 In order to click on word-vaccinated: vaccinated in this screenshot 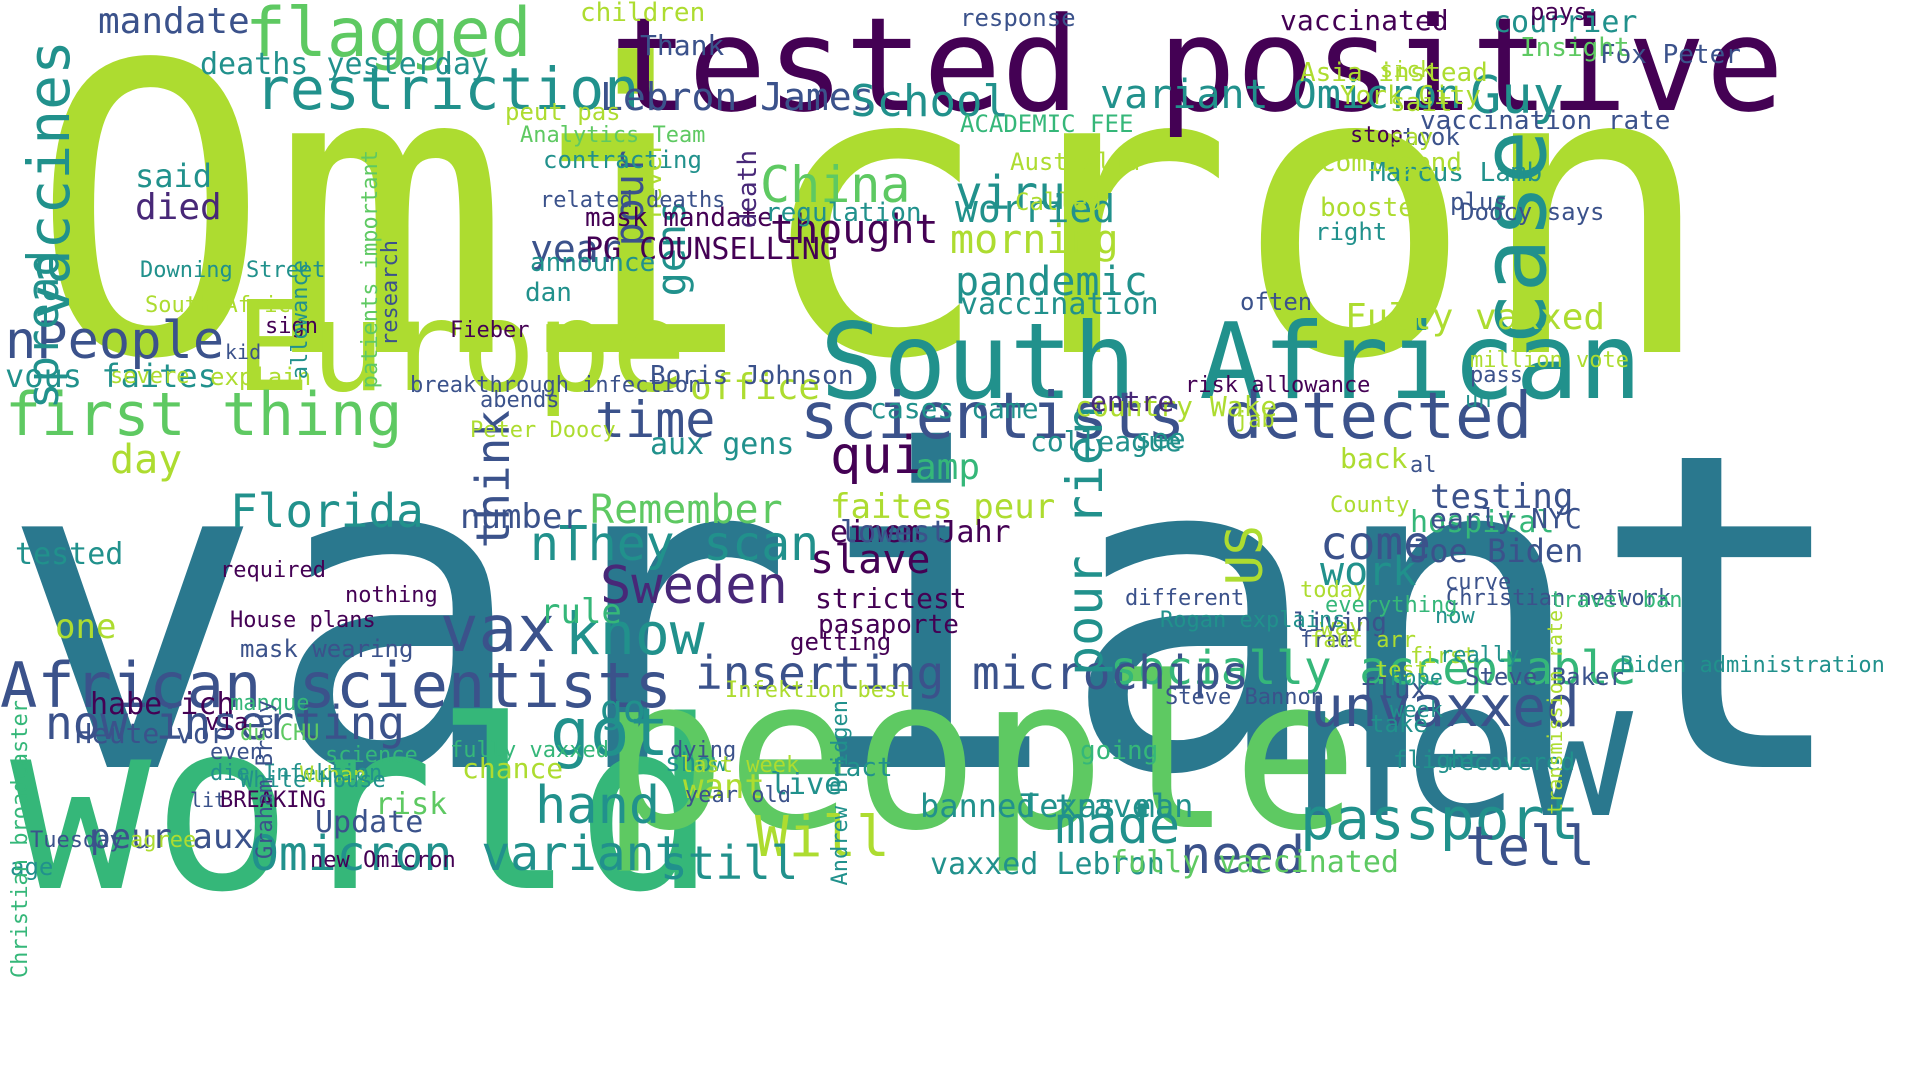, I will do `click(1364, 20)`.